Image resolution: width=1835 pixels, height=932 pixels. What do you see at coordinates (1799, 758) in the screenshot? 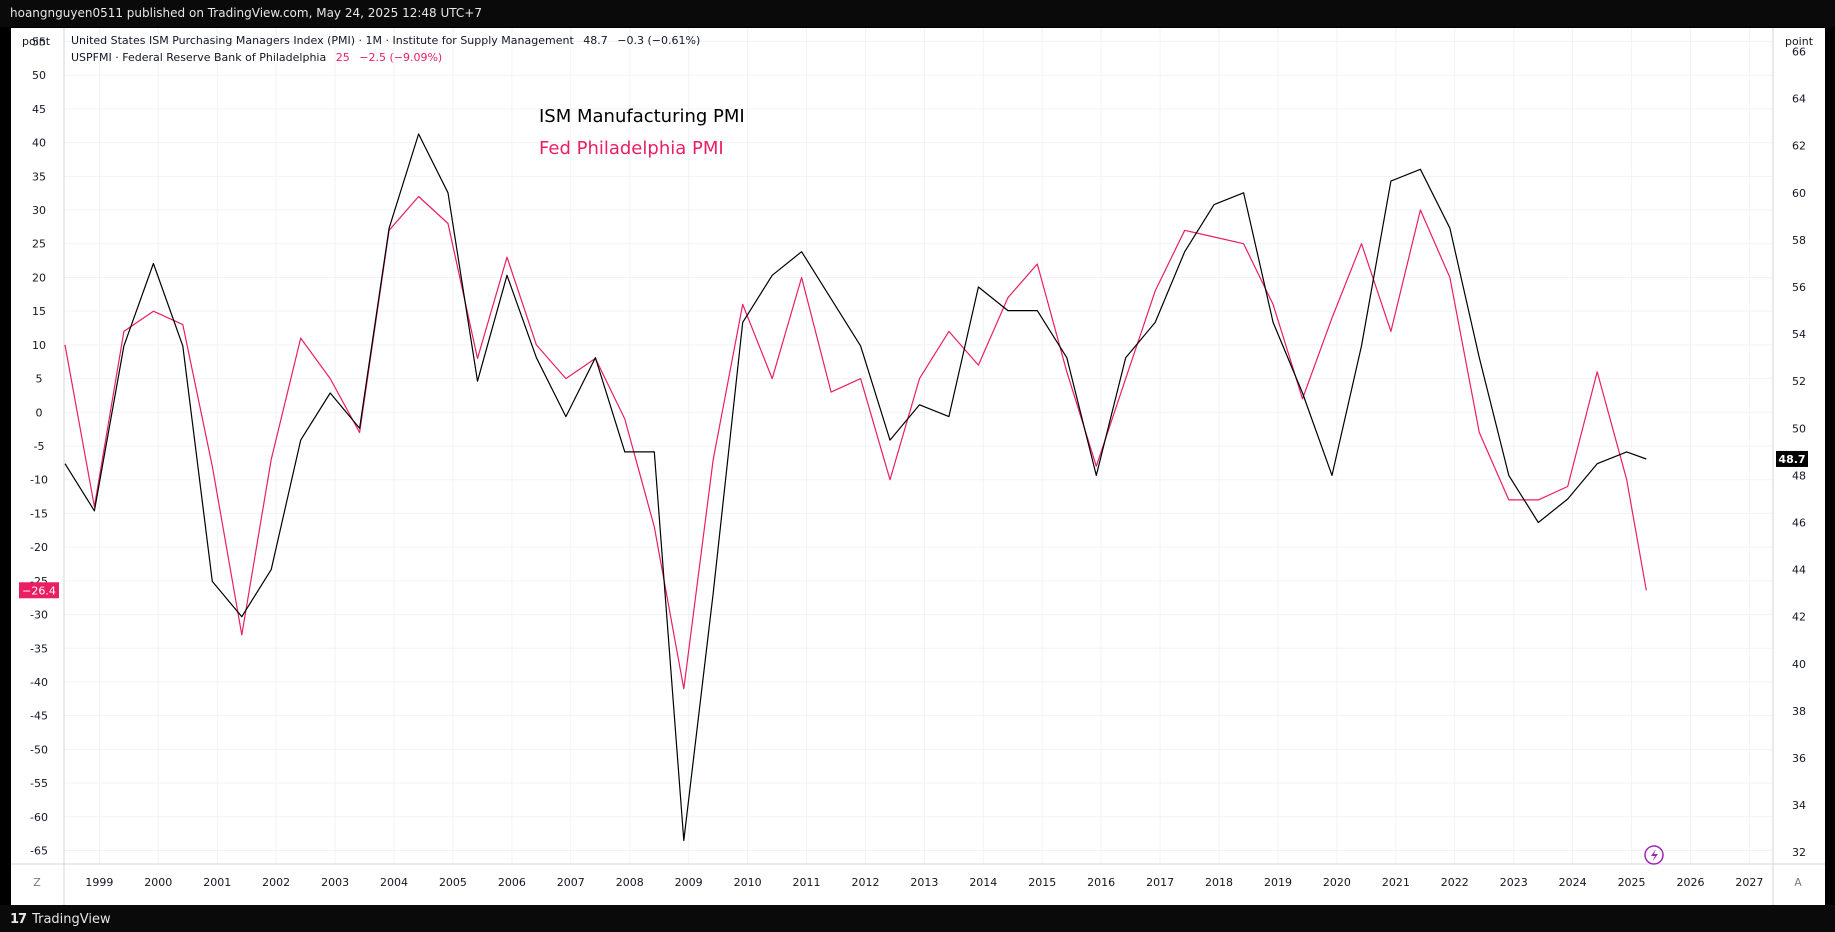
I see `right-tick-label: 36` at bounding box center [1799, 758].